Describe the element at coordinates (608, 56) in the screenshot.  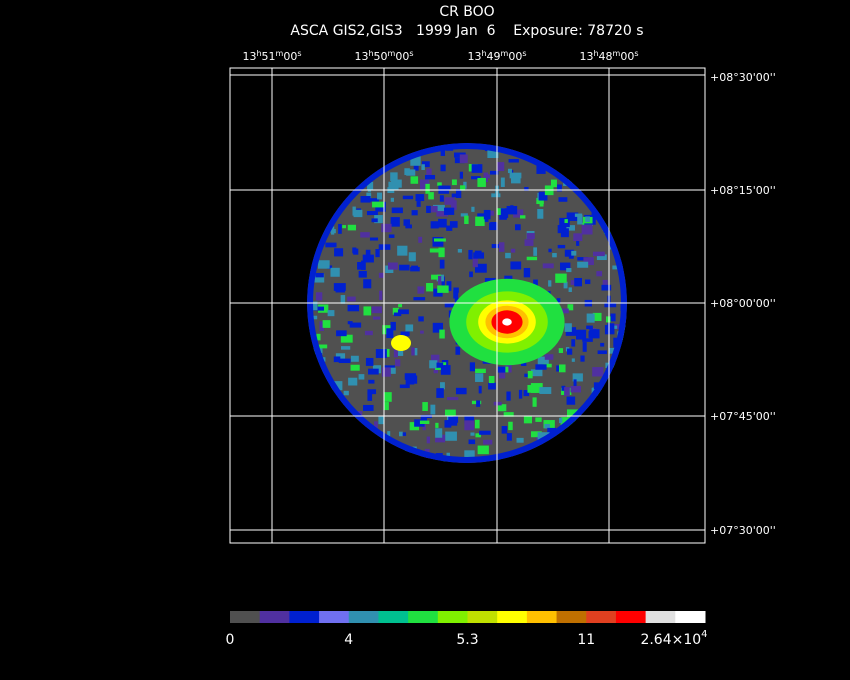
I see `ra-label: 13h48m00s` at that location.